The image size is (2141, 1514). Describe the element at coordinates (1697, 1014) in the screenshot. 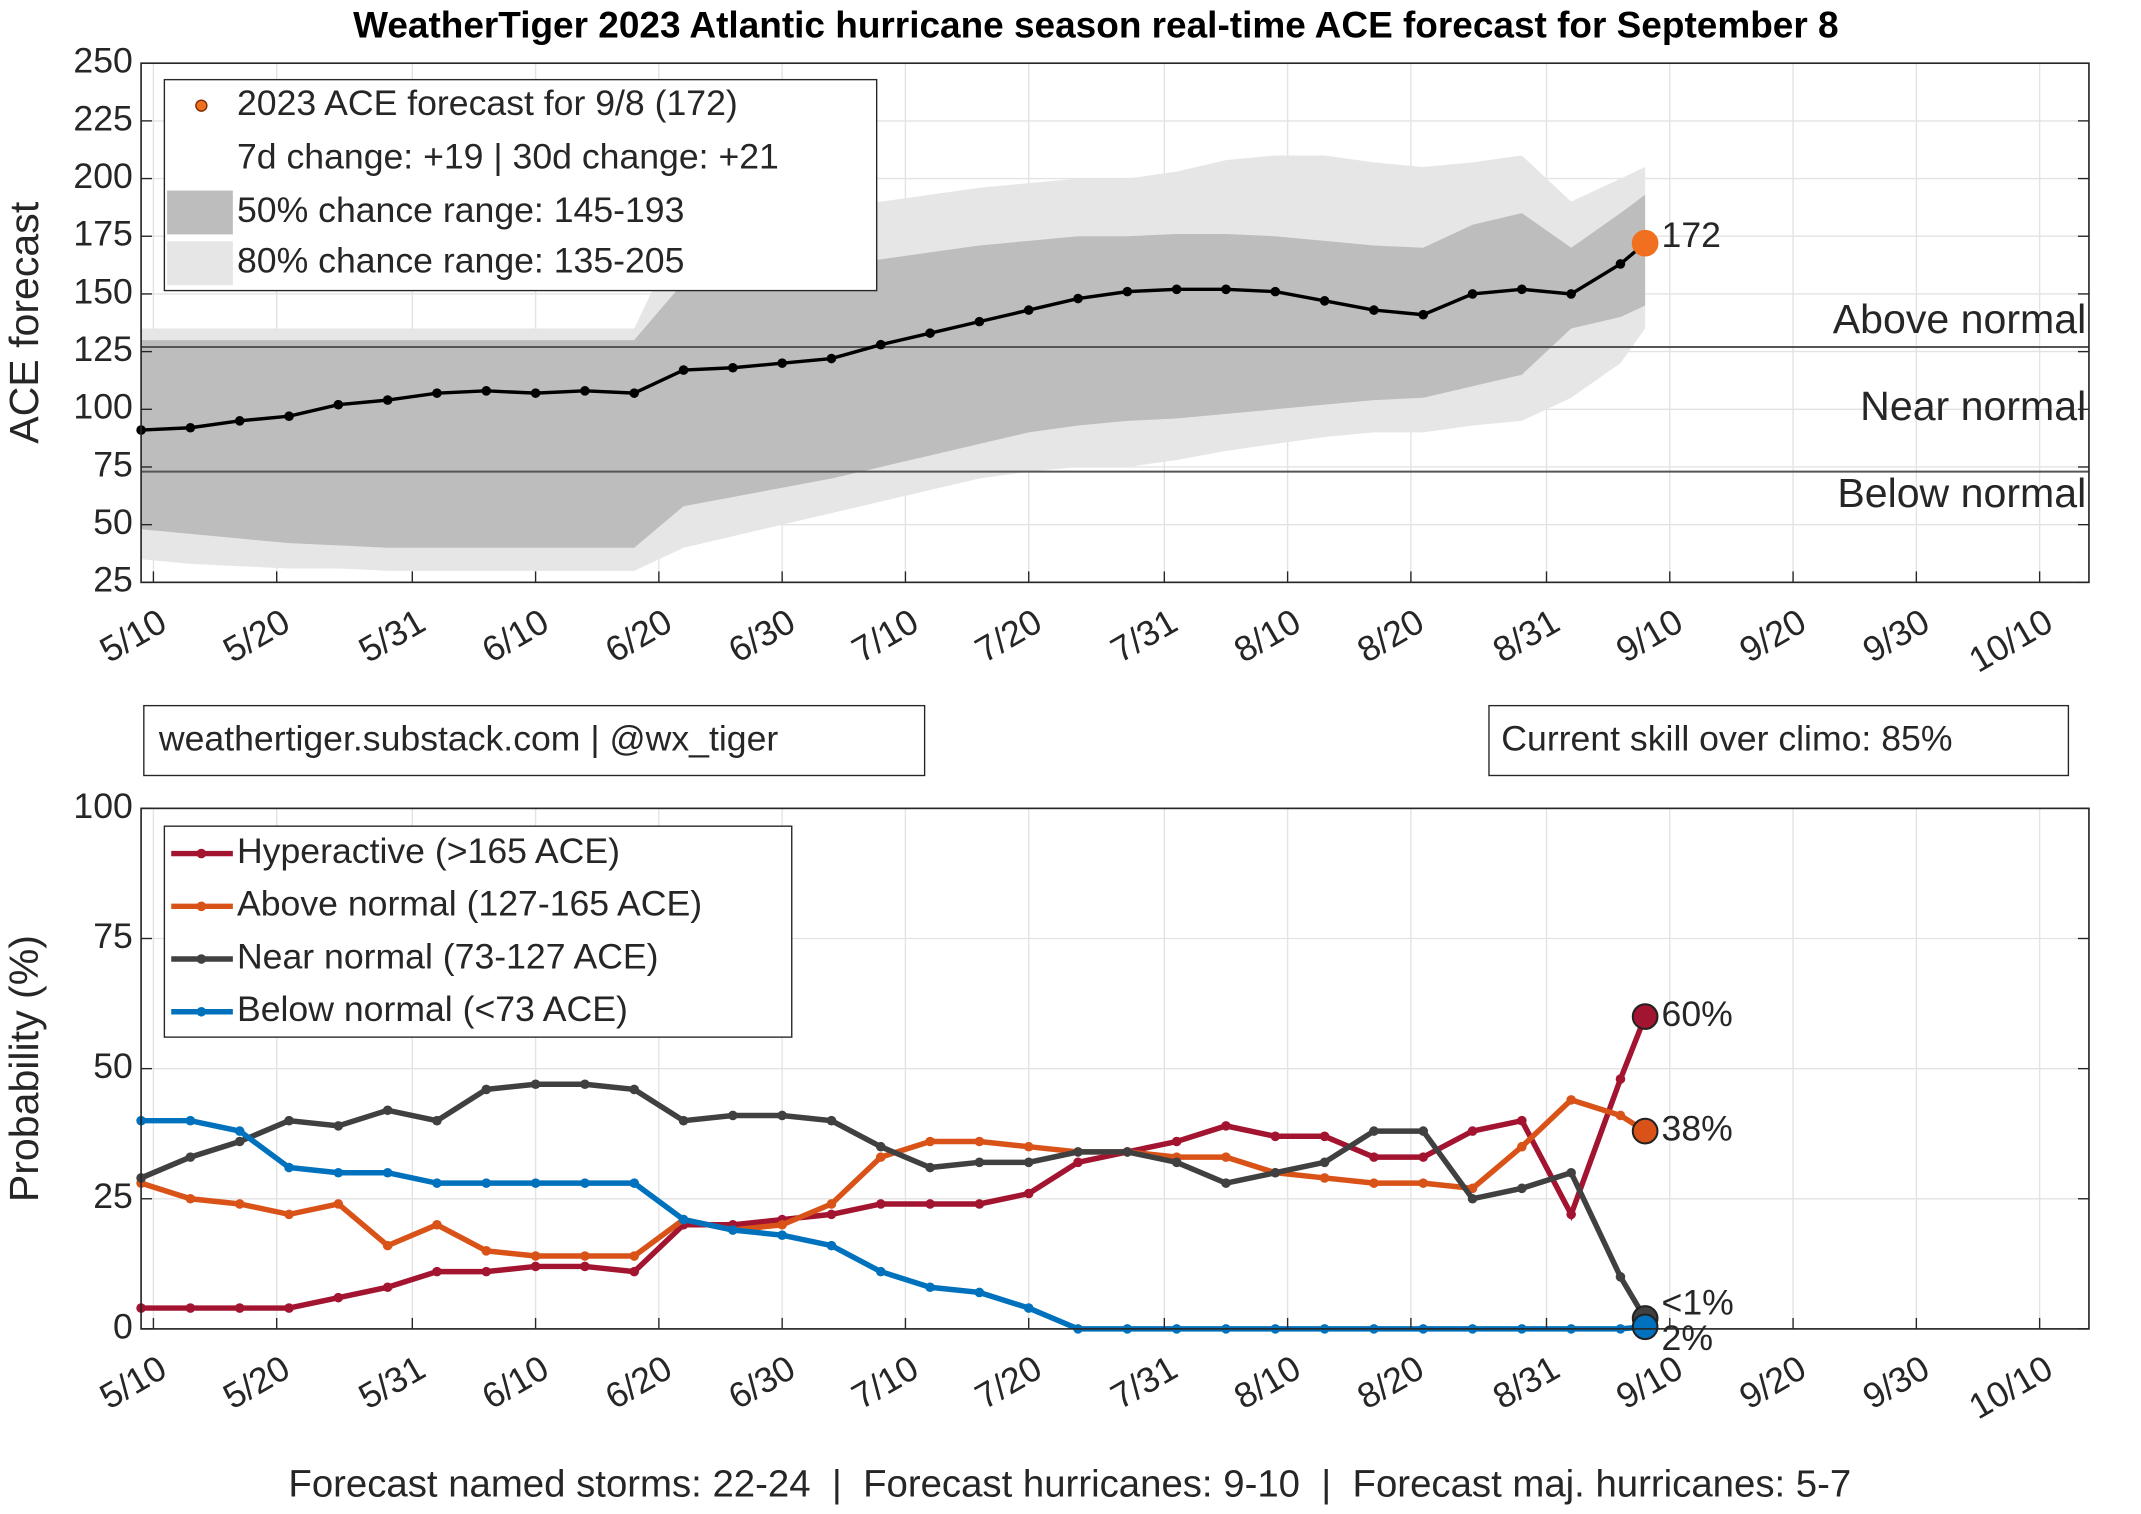

I see `end-label: 60%` at that location.